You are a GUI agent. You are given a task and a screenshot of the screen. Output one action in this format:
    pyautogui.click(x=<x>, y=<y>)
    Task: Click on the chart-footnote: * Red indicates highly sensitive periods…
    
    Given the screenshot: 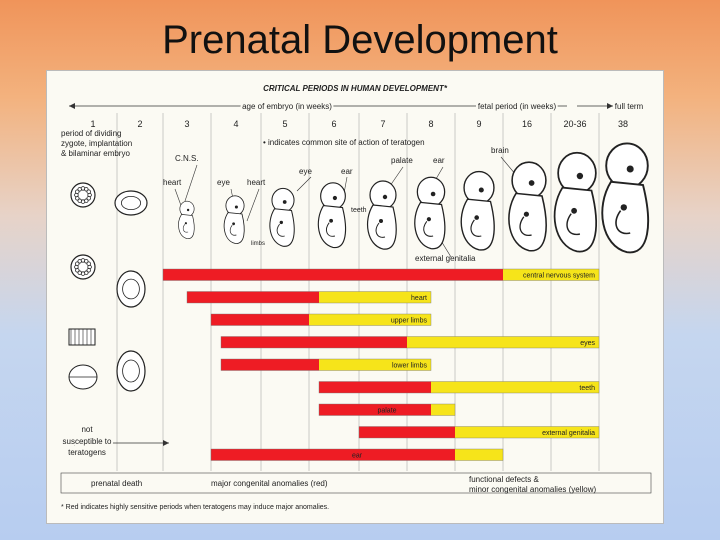 What is the action you would take?
    pyautogui.click(x=195, y=507)
    